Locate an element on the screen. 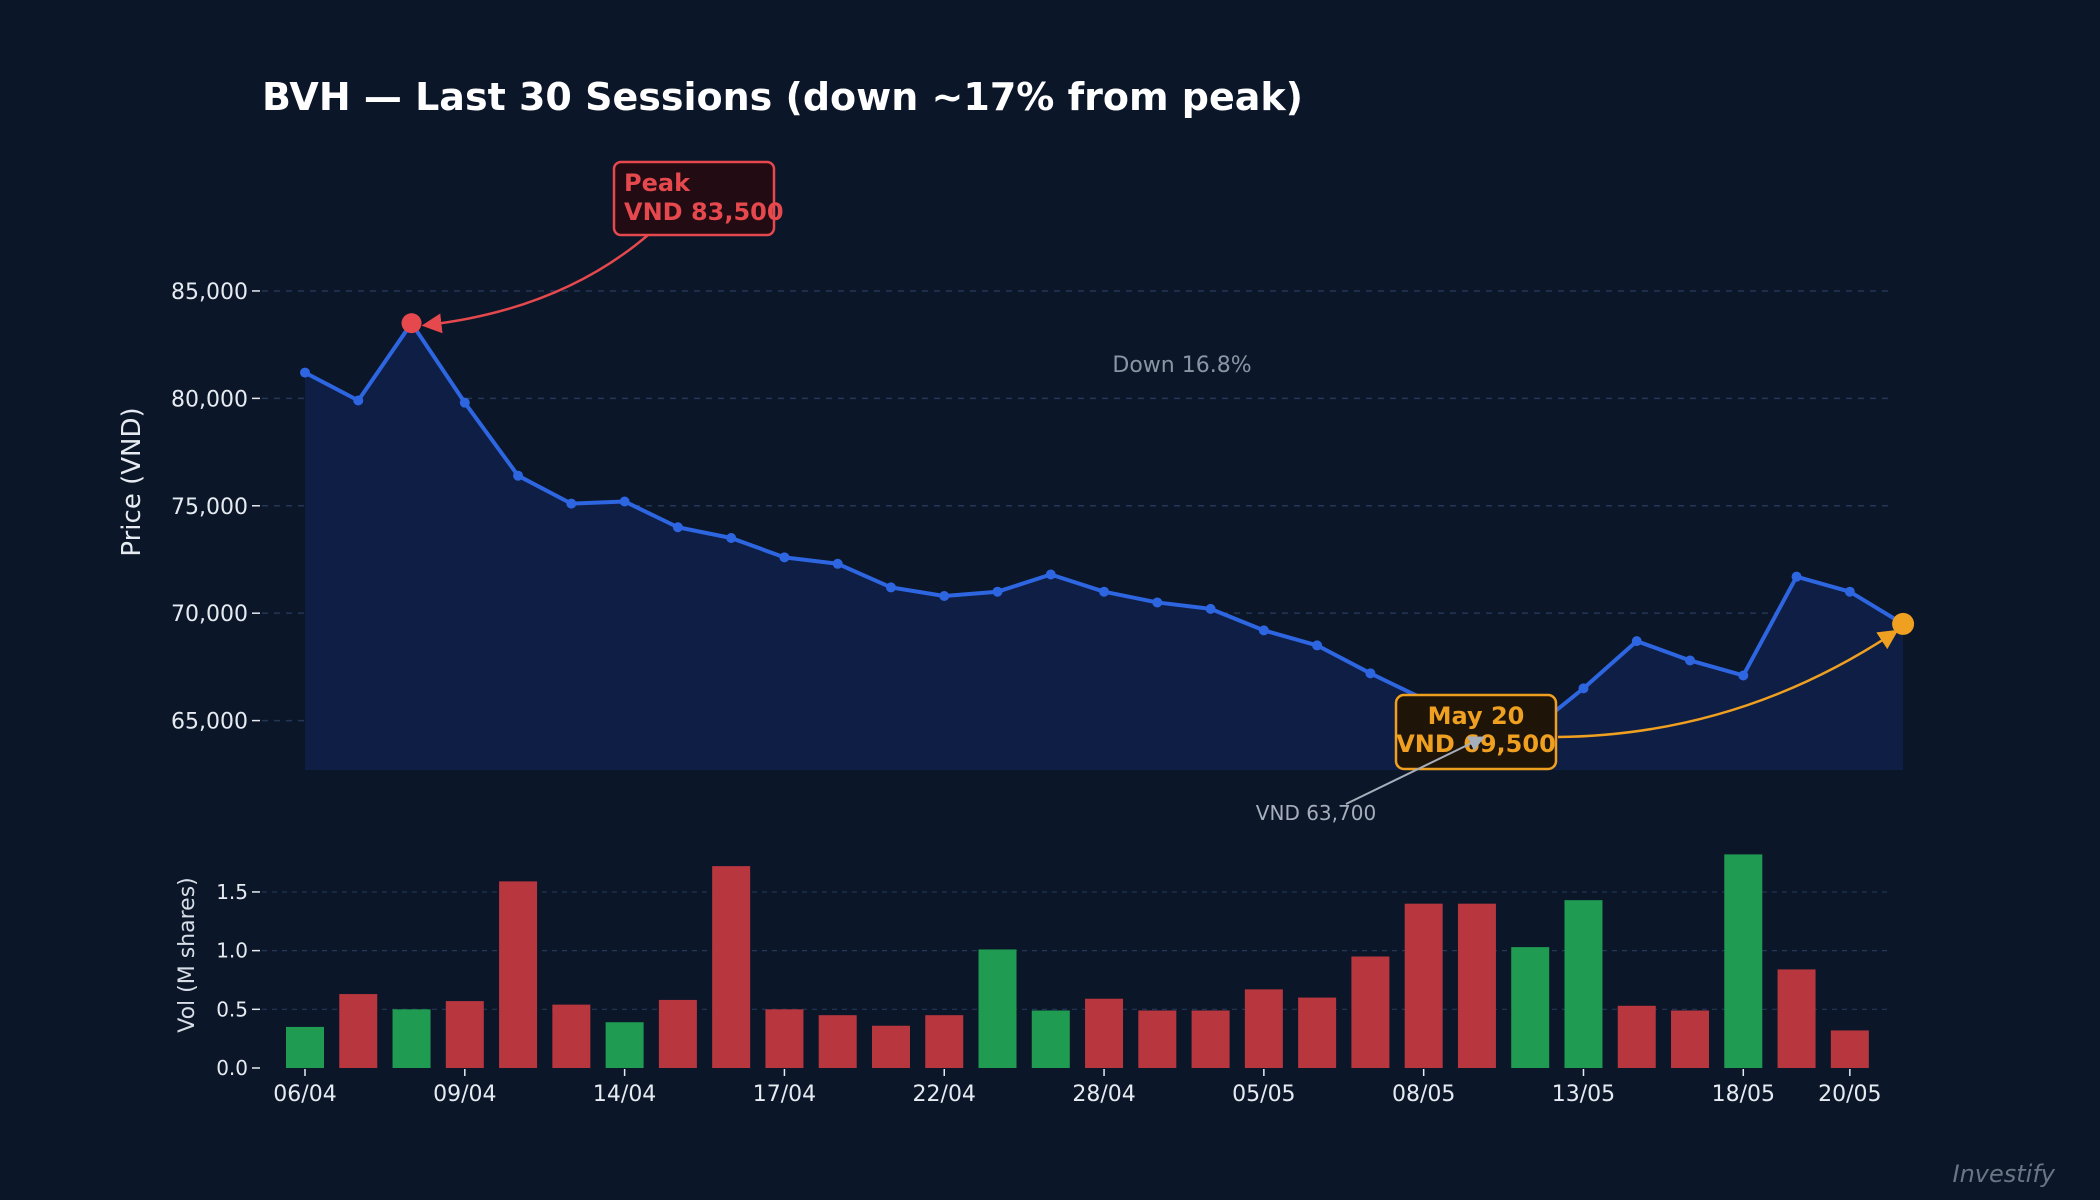  last-price-marker is located at coordinates (1903, 623).